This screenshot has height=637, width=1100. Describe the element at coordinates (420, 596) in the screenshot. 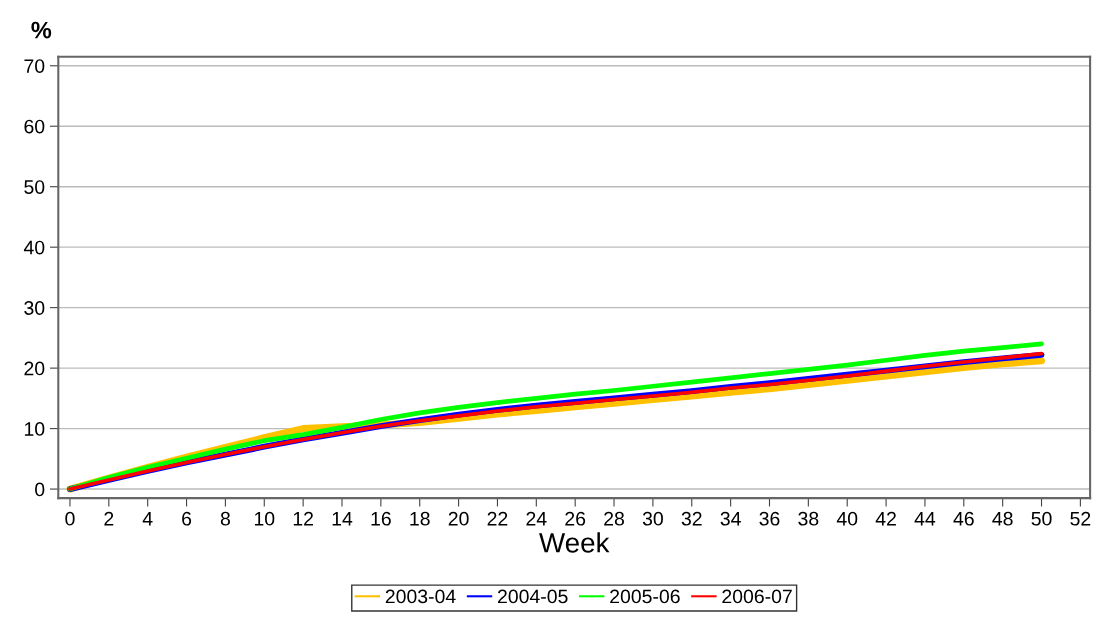

I see `legend-label: 2003-04` at that location.